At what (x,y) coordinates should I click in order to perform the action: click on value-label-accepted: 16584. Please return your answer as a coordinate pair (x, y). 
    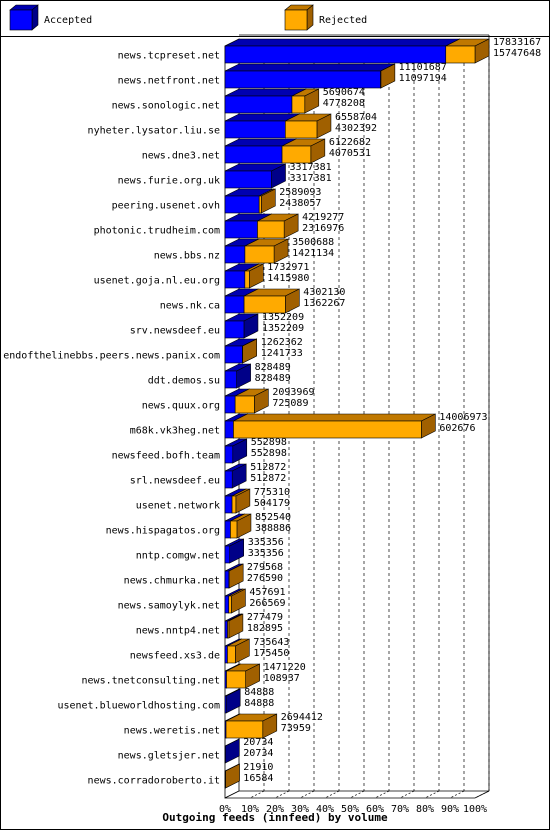
    Looking at the image, I should click on (258, 778).